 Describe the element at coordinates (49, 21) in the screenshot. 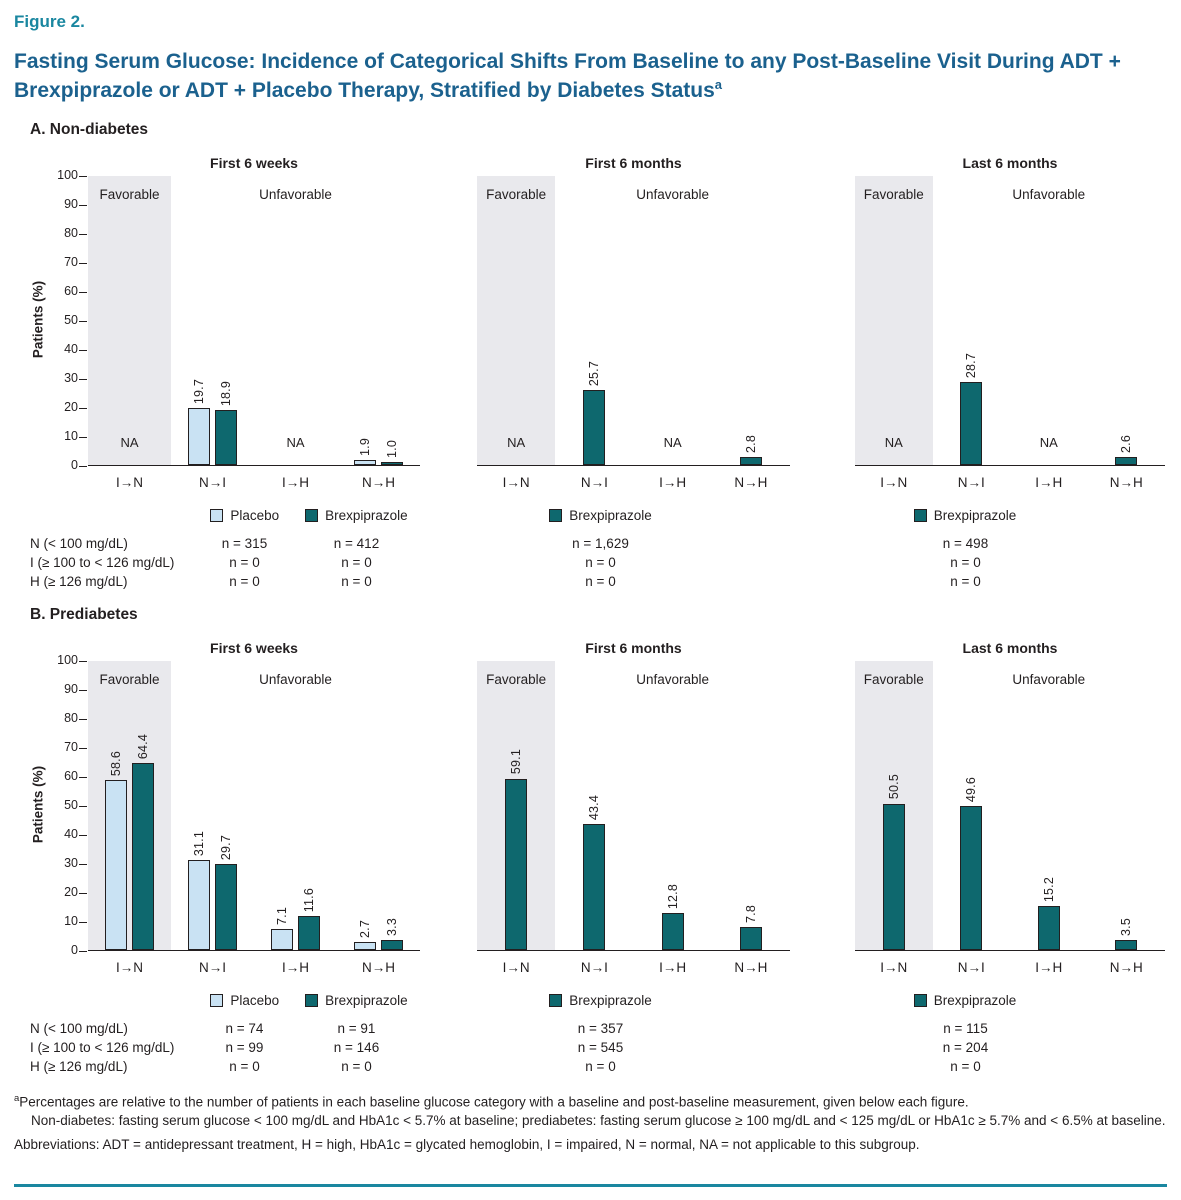

I see `figure-number-label: Figure 2.` at that location.